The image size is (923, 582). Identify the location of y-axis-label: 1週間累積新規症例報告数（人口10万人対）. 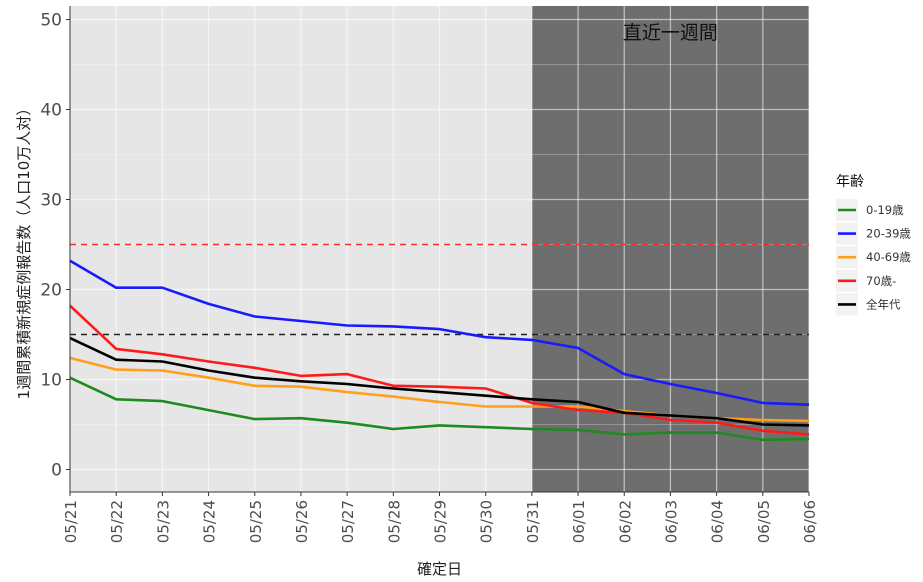
(24, 250).